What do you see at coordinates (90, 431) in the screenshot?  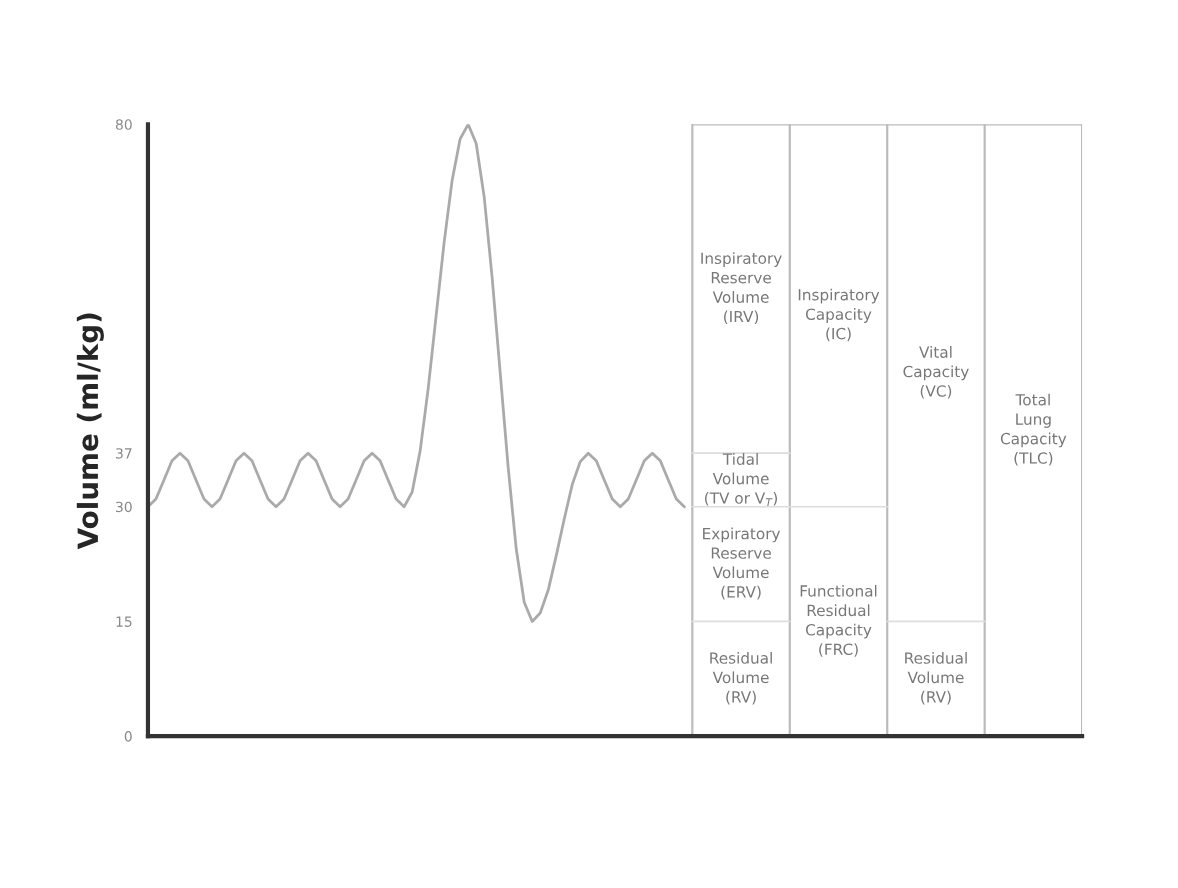 I see `y-axis-title: Volume (ml/kg)` at bounding box center [90, 431].